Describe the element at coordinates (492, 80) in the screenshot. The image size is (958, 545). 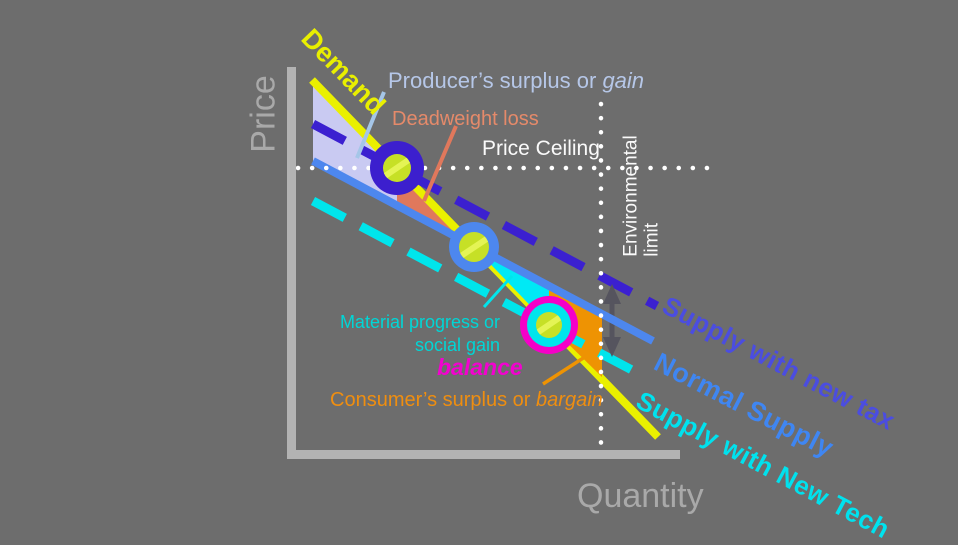
I see `producer-surplus-text: Producer’s surplus or` at that location.